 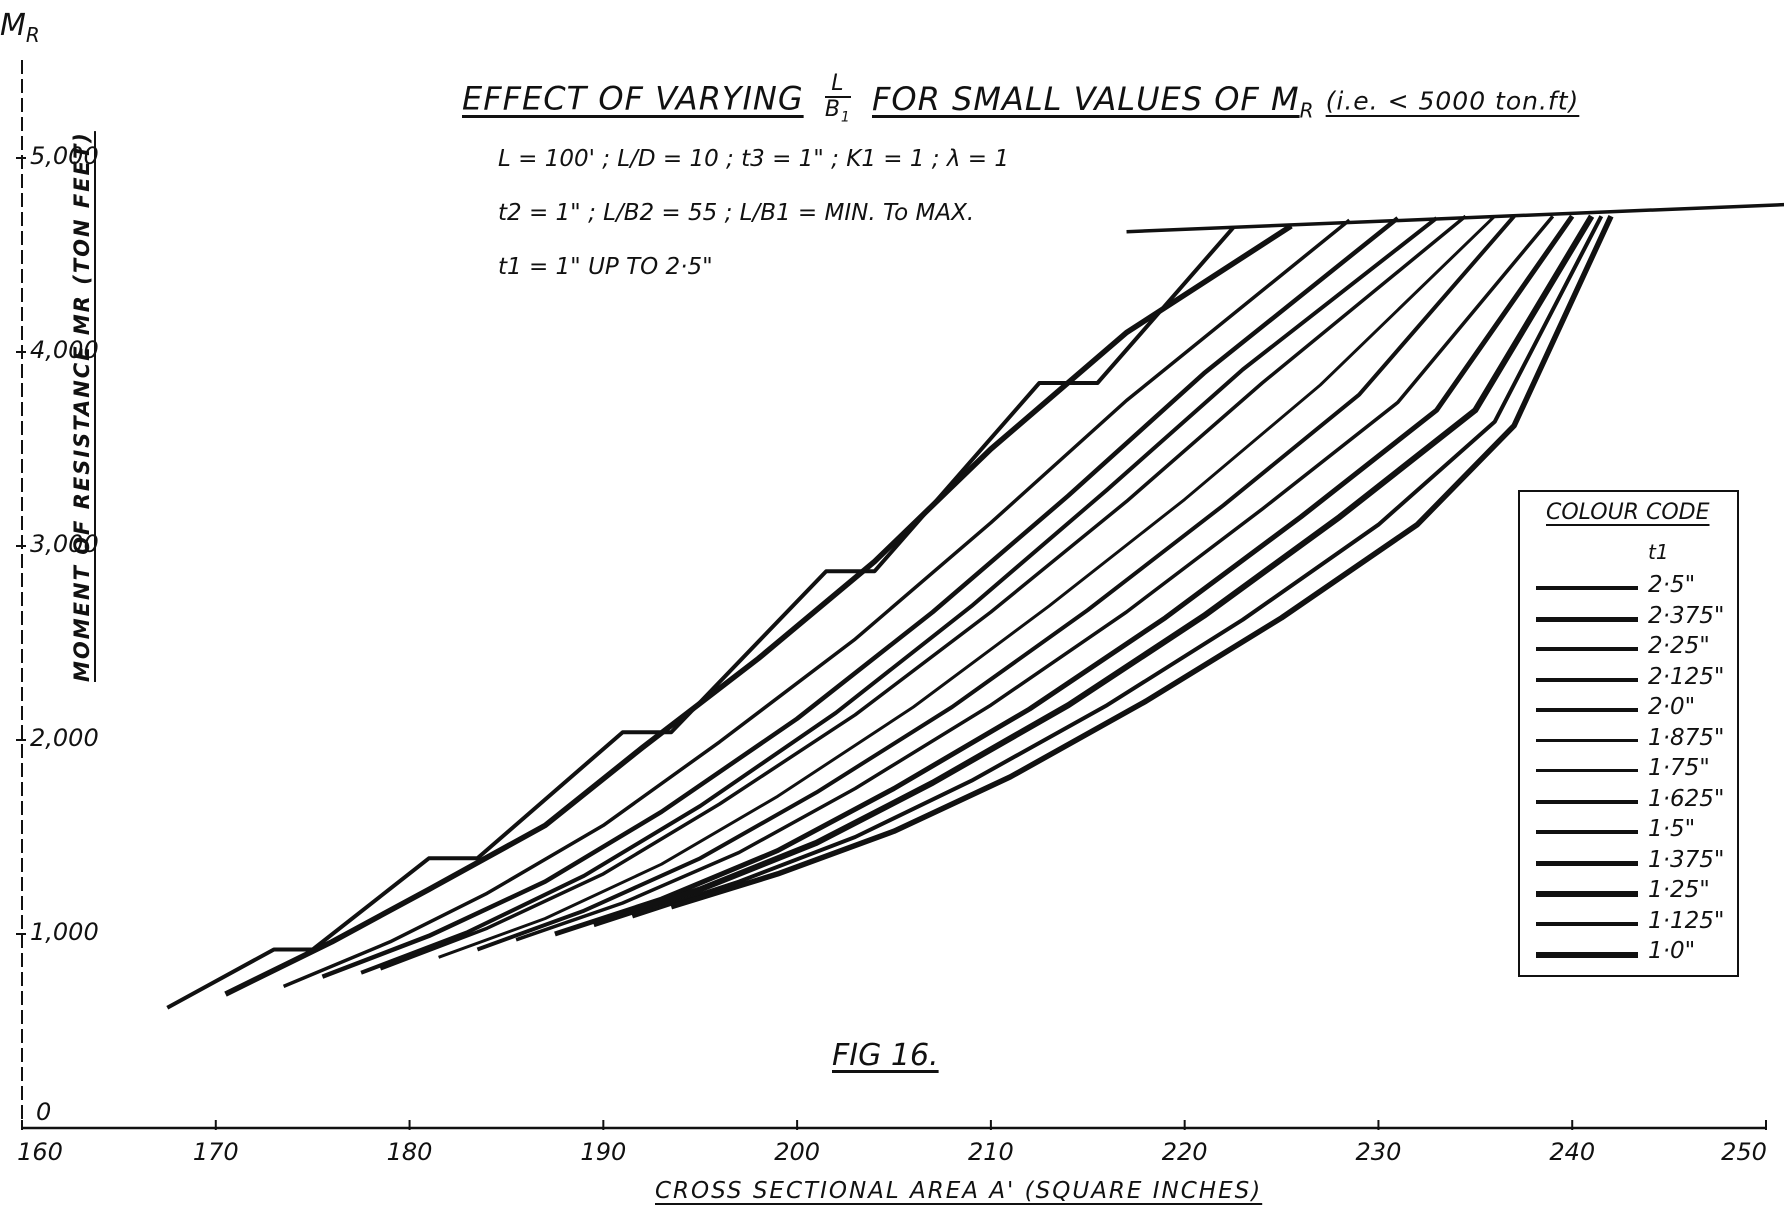 I want to click on legend-label: 1·125", so click(x=1686, y=920).